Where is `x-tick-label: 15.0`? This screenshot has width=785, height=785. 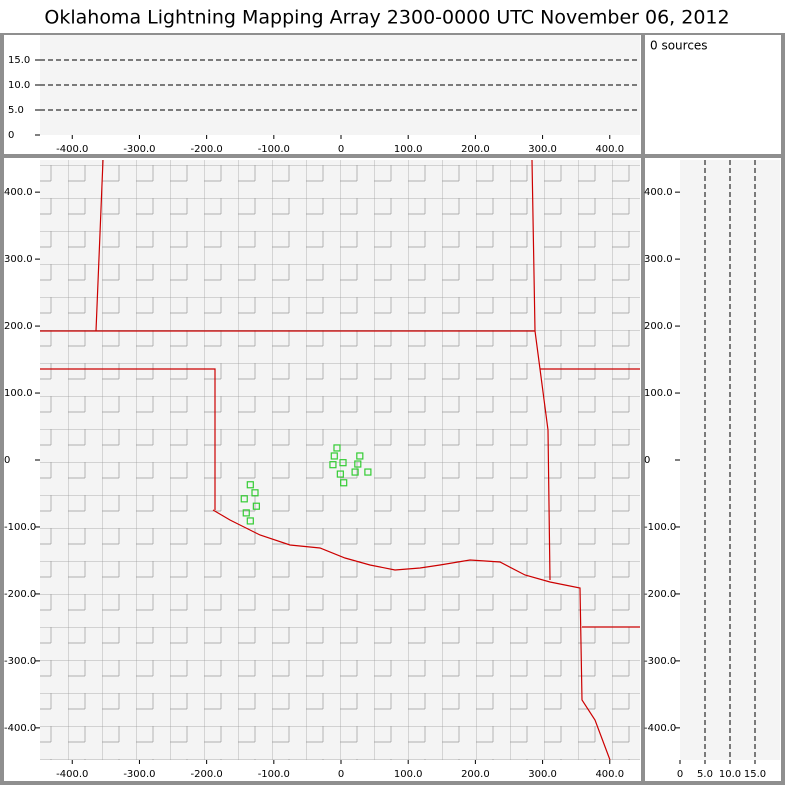
x-tick-label: 15.0 is located at coordinates (755, 774).